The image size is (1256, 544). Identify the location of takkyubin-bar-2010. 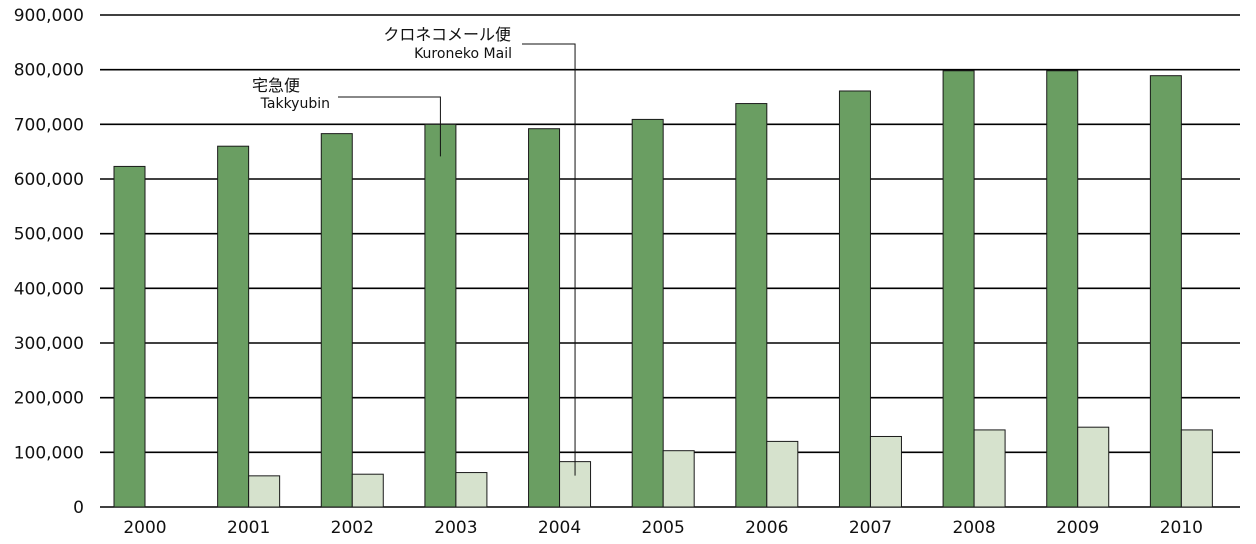
(1165, 291).